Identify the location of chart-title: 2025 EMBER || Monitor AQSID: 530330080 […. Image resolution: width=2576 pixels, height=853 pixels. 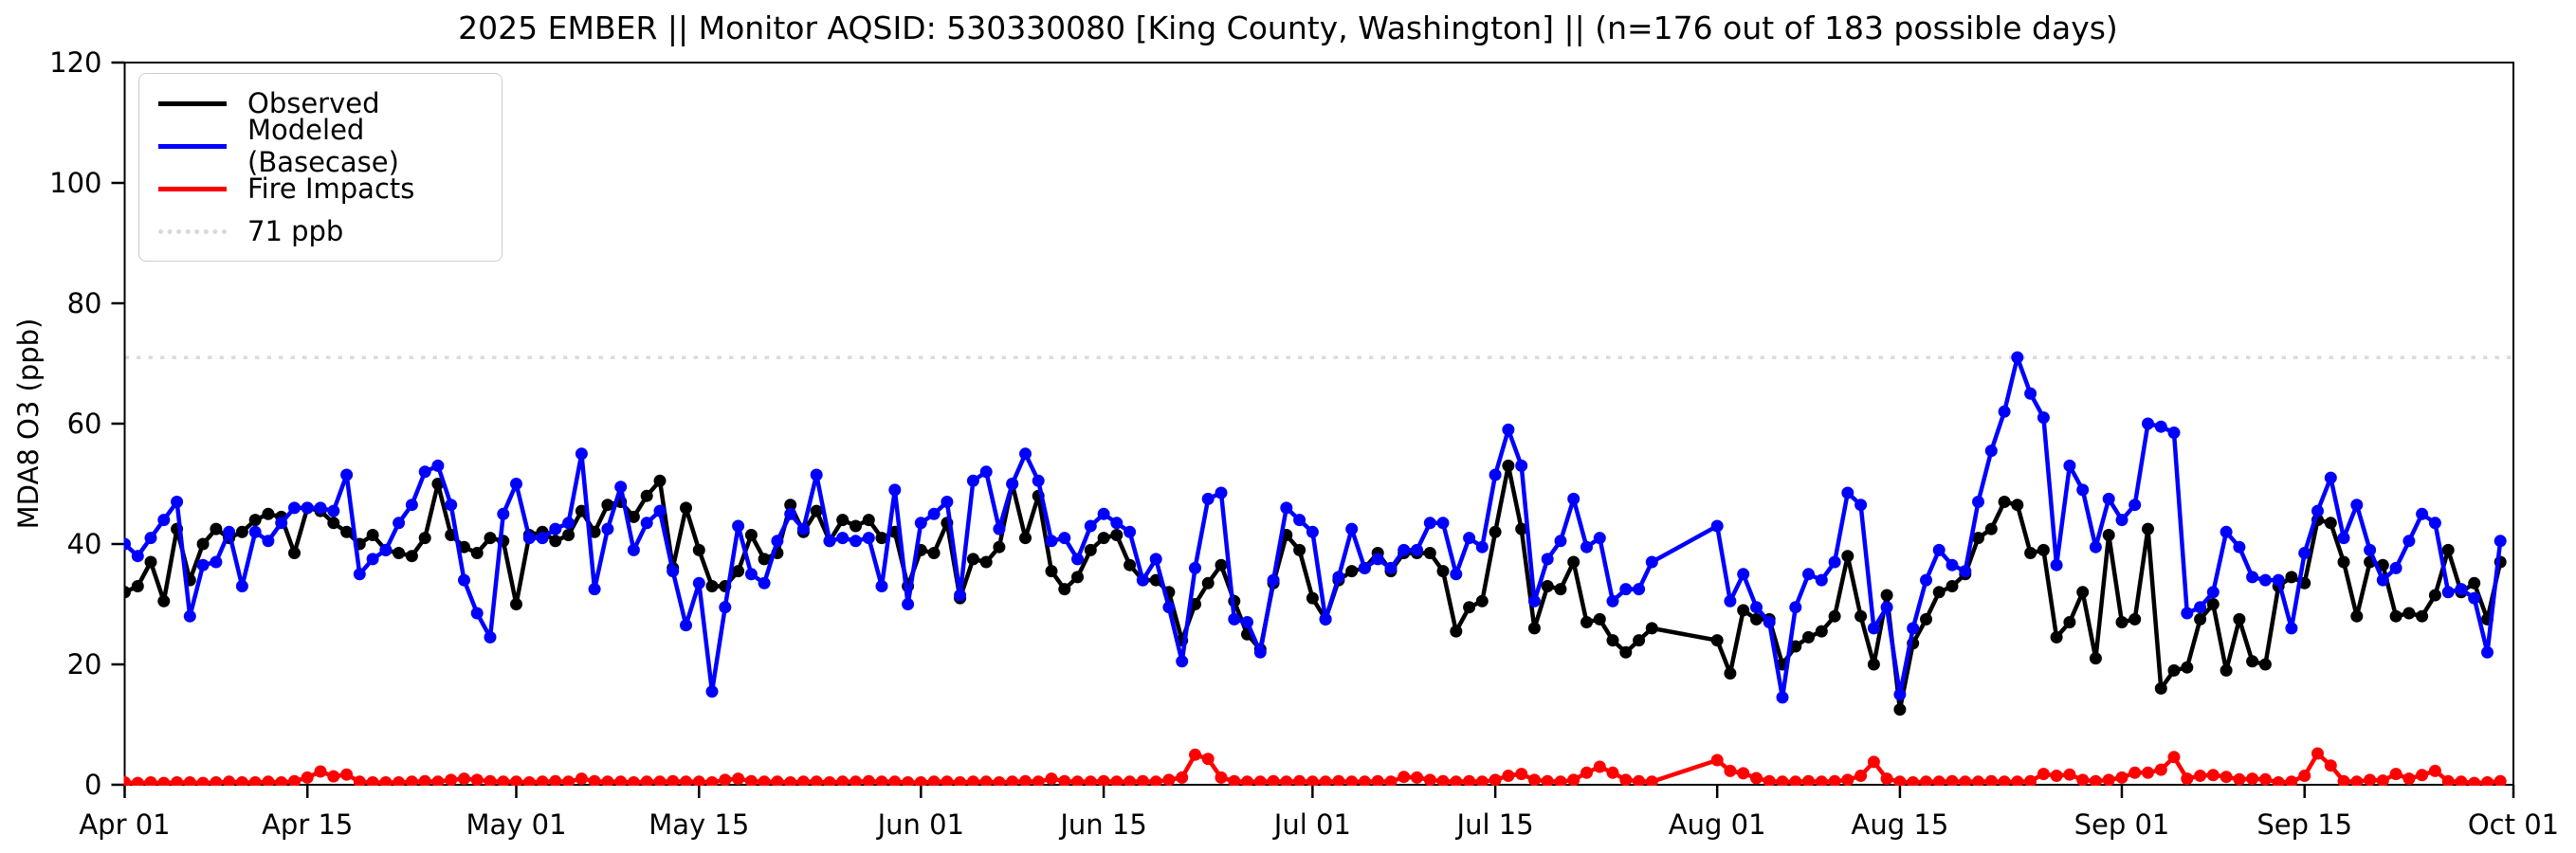
(1288, 27).